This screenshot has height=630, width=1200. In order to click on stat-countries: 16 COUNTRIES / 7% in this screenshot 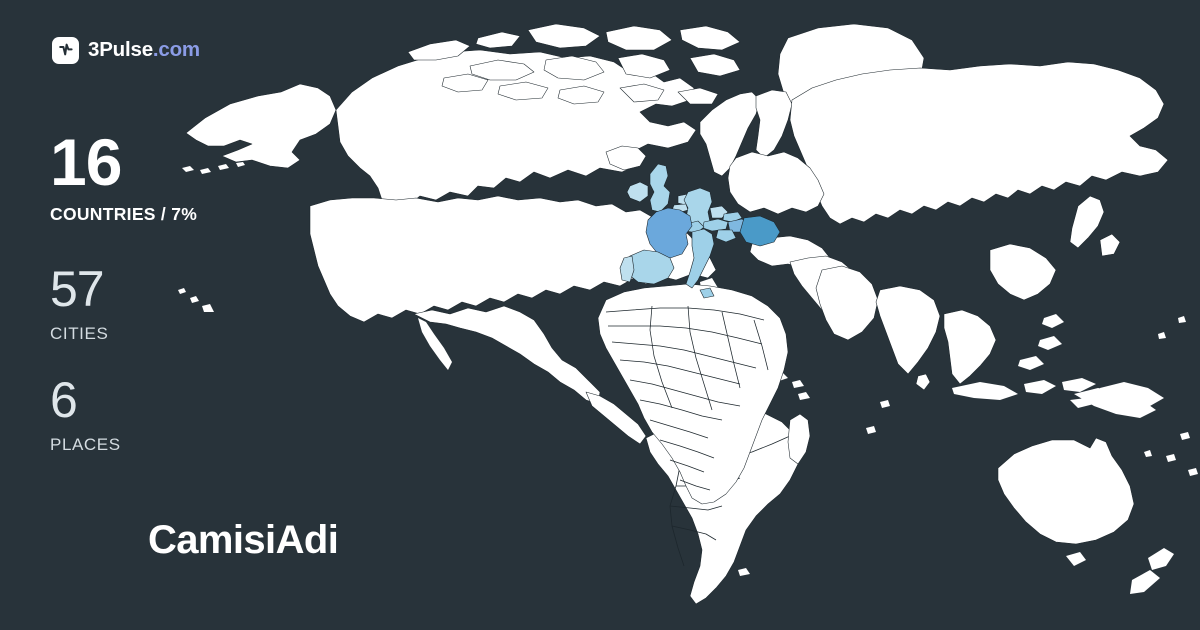, I will do `click(124, 174)`.